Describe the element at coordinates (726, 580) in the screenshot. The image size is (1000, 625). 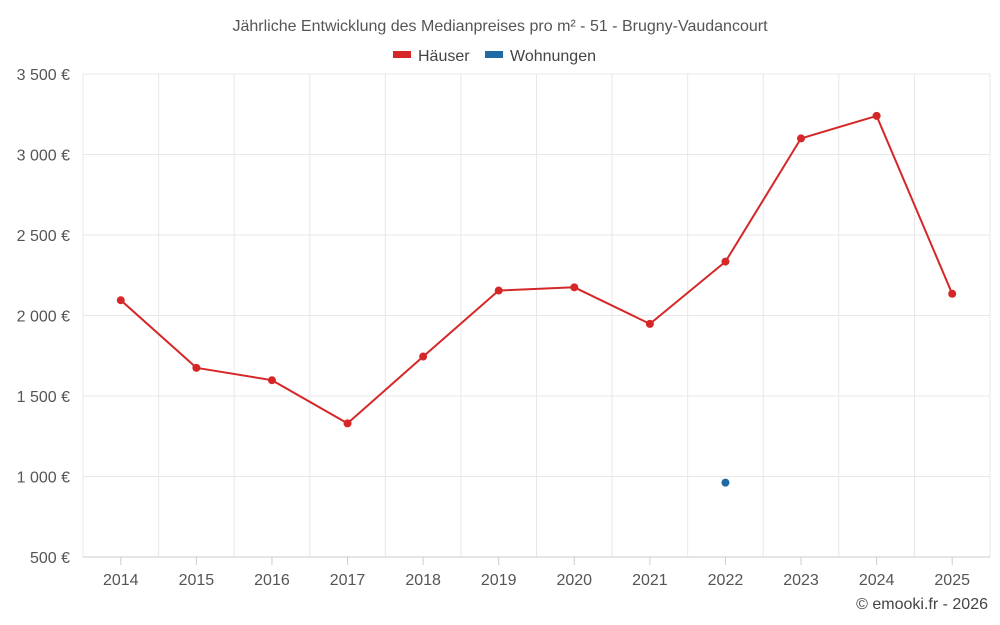
I see `x-tick-label: 2022` at that location.